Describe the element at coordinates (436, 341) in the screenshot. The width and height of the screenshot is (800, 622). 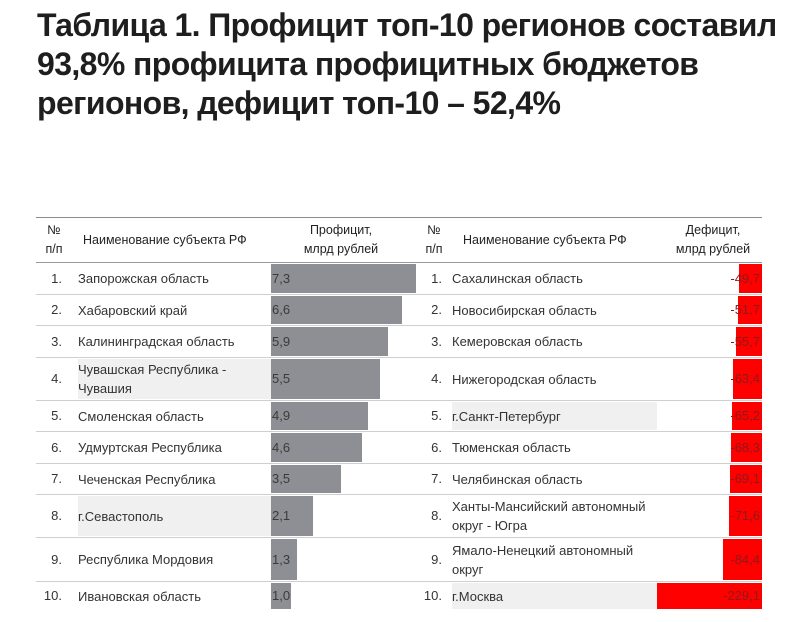
I see `deficit-rank: 3.` at that location.